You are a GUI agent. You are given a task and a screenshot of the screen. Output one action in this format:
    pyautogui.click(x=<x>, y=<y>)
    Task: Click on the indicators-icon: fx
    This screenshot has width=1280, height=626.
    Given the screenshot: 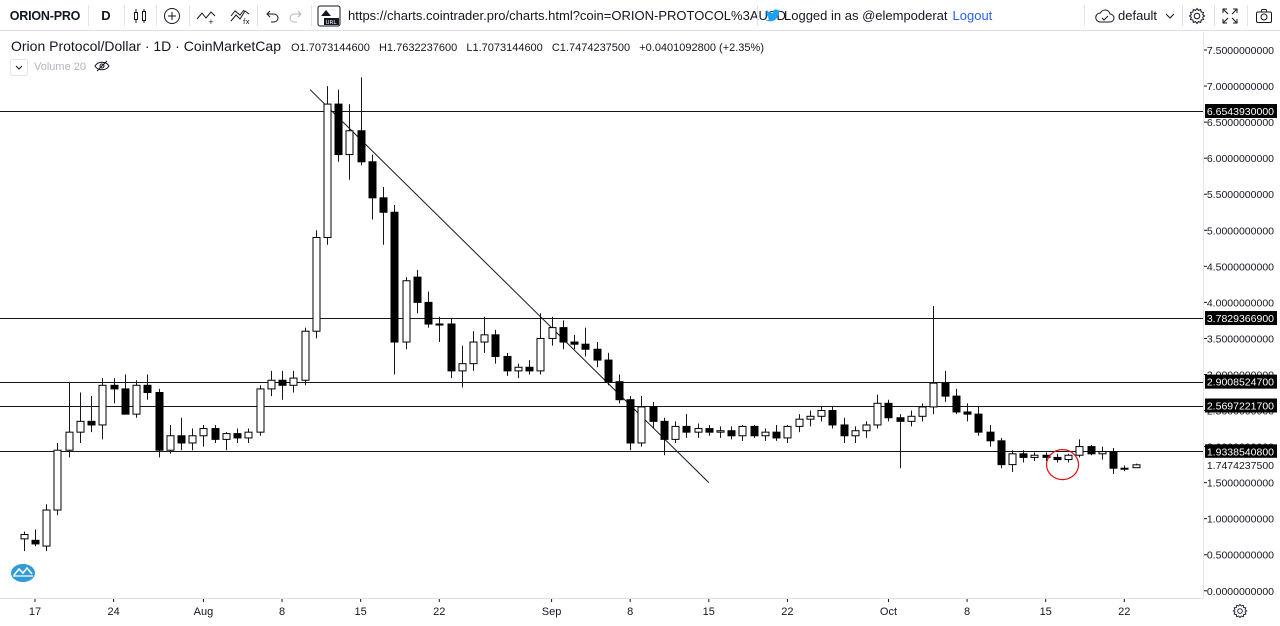 What is the action you would take?
    pyautogui.click(x=240, y=15)
    